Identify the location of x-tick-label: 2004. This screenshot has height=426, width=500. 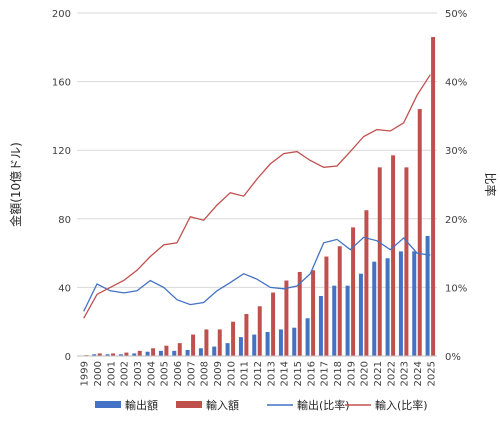
(151, 373).